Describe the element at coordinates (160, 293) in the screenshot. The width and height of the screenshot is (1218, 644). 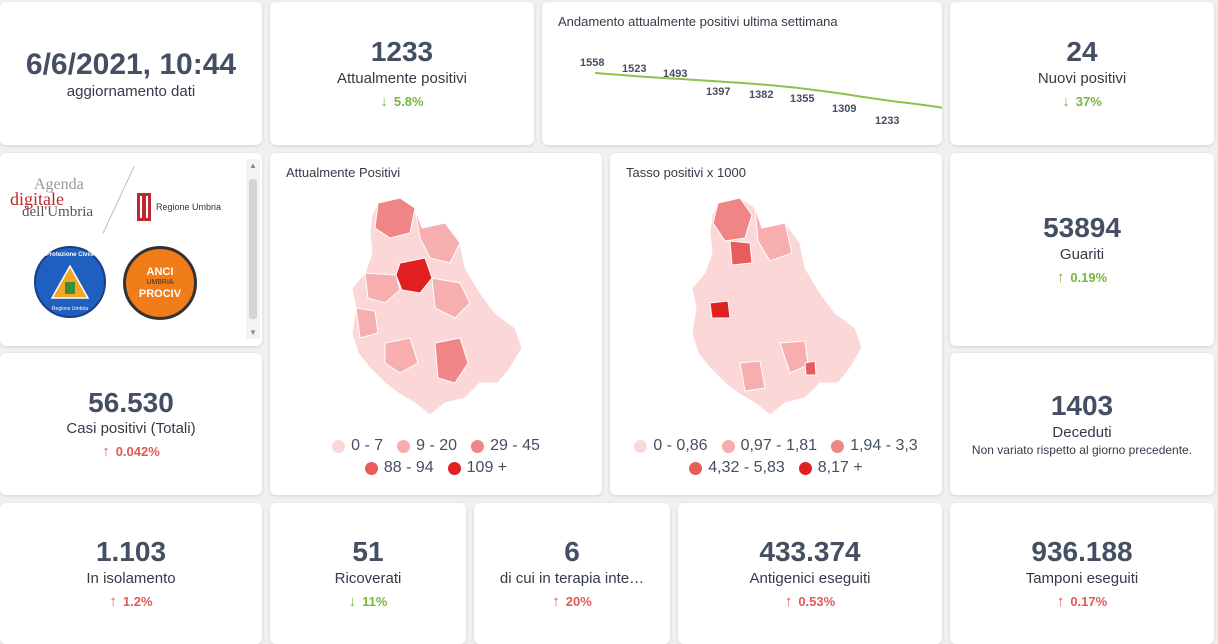
I see `anci-text-3: PROCIV` at that location.